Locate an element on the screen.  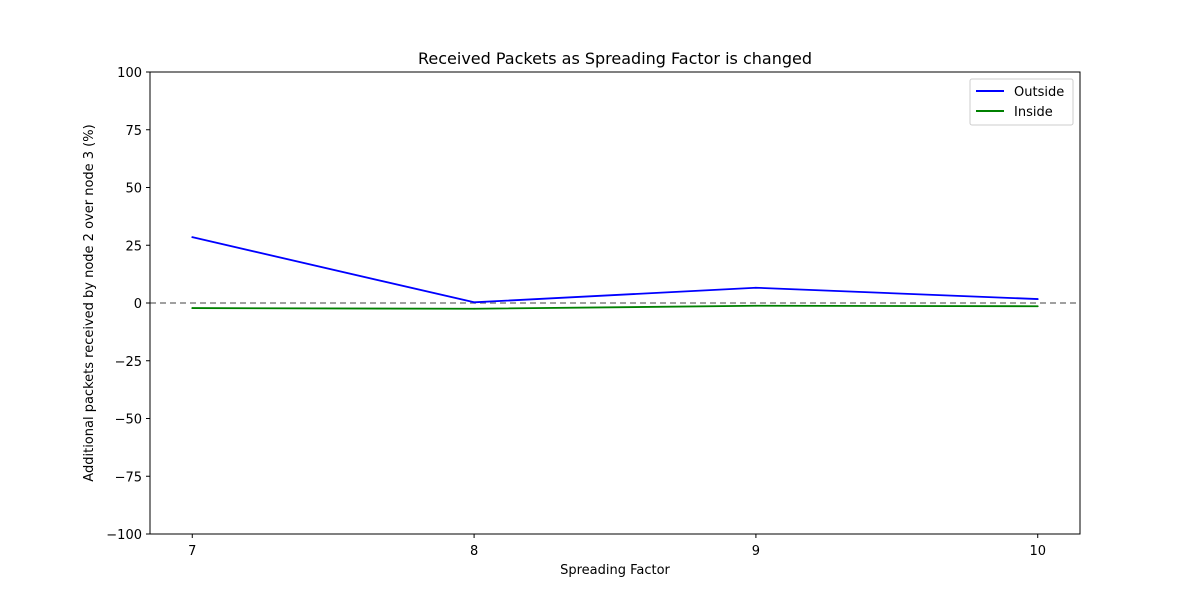
x-axis: 7 8 9 10 is located at coordinates (617, 546).